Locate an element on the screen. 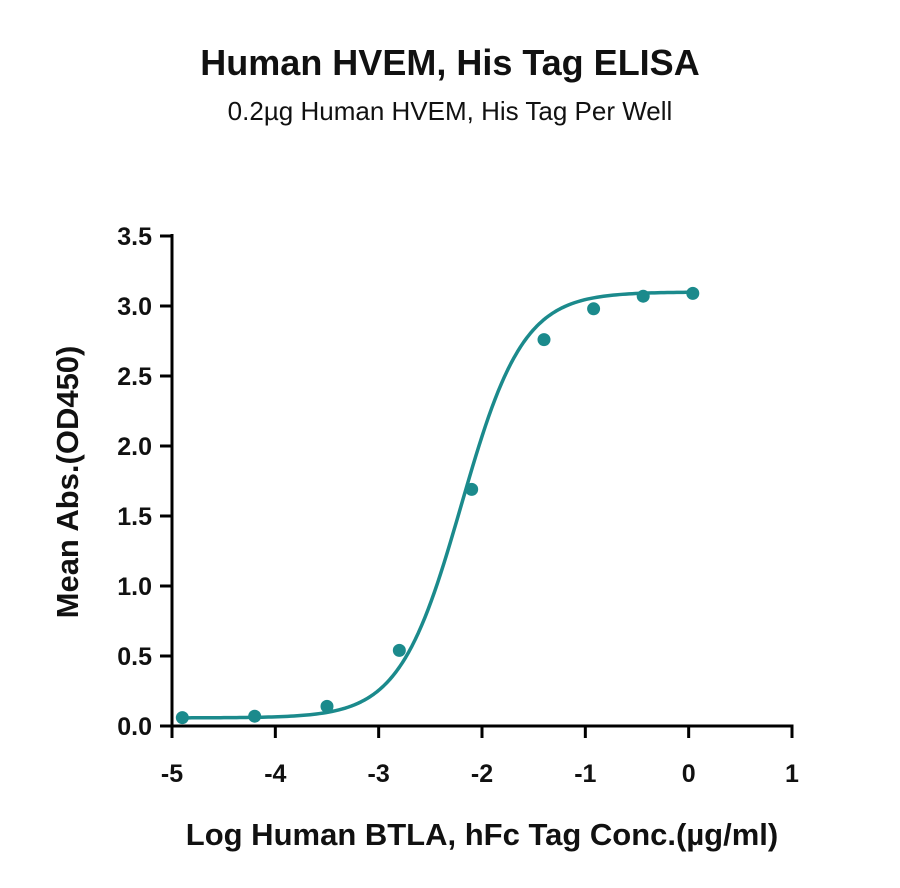 The height and width of the screenshot is (888, 900). y-axis-title: Mean Abs.(OD450) is located at coordinates (67, 482).